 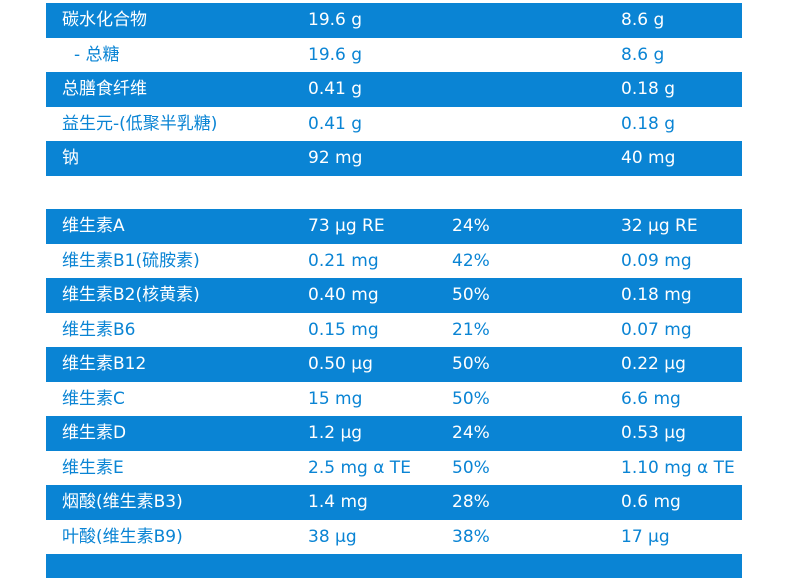 I want to click on cell-name: 钠, so click(x=70, y=158).